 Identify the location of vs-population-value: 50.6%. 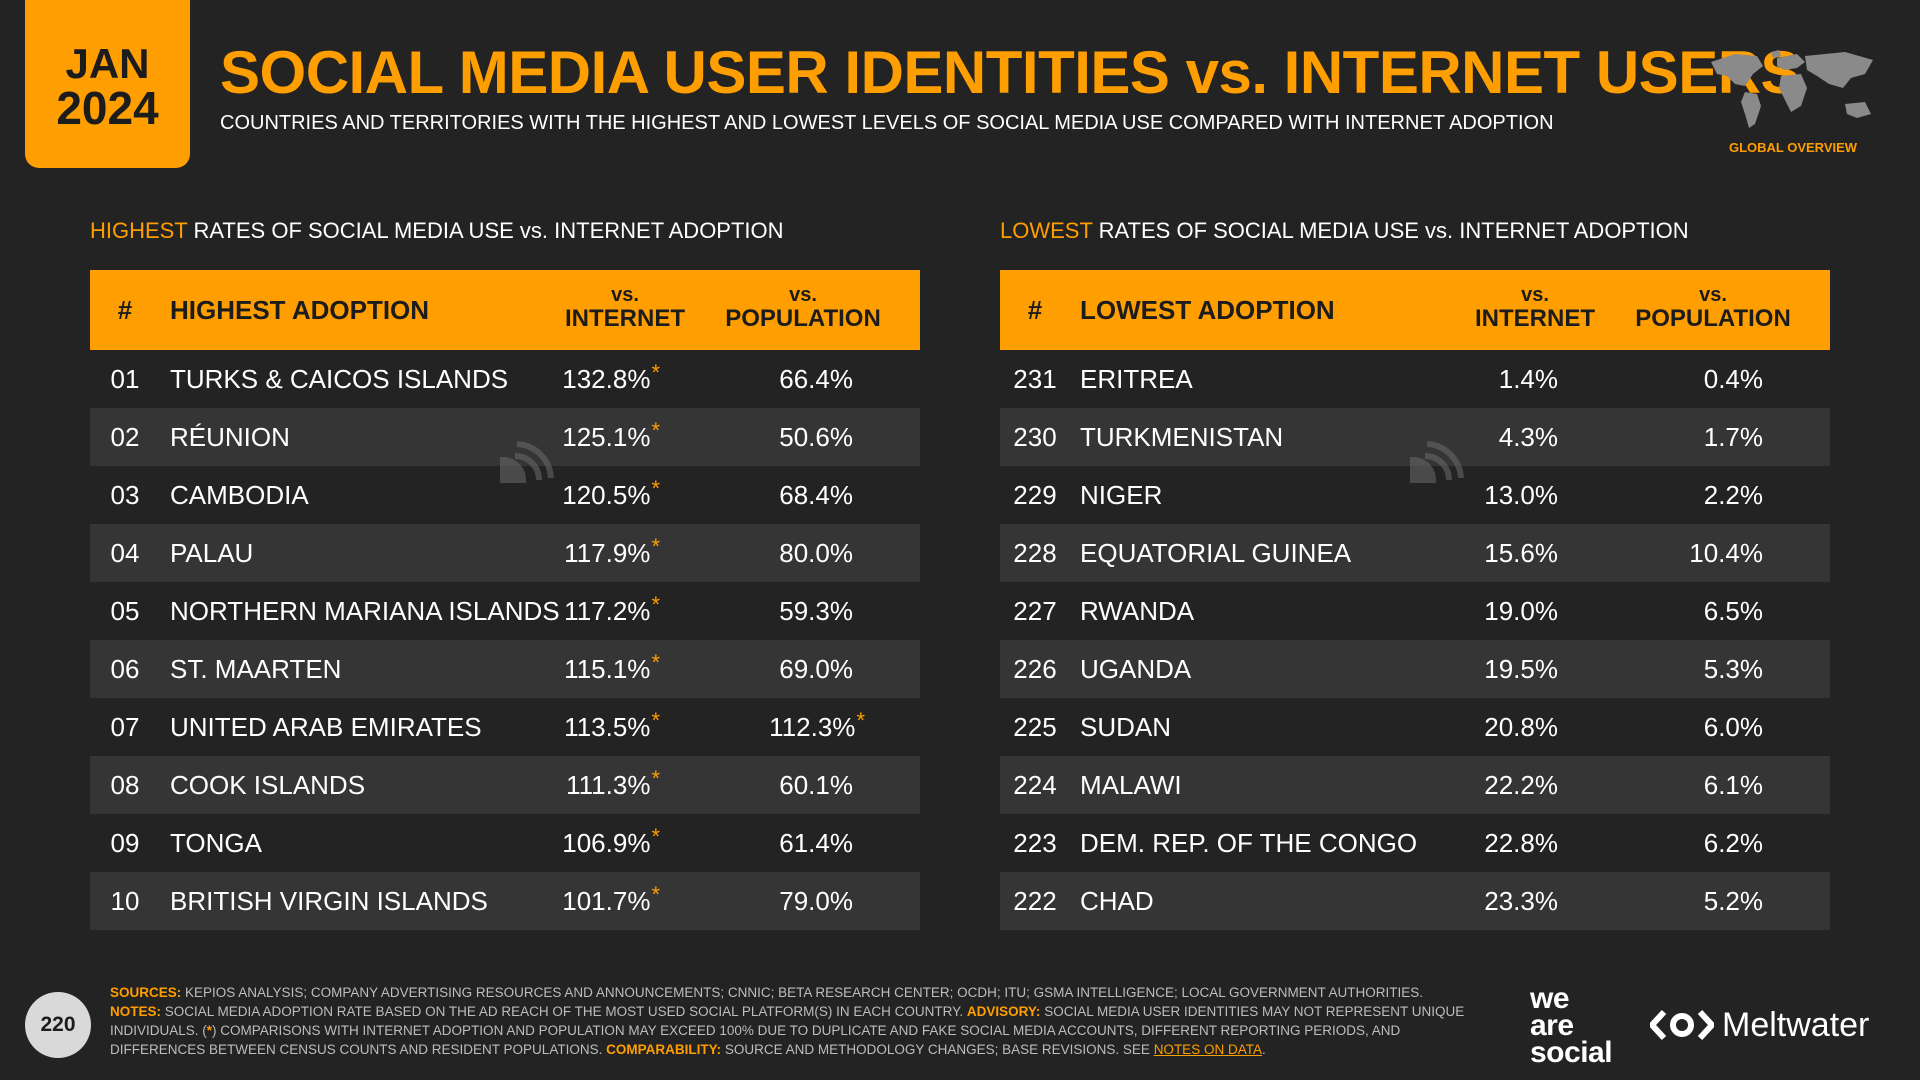
(816, 437).